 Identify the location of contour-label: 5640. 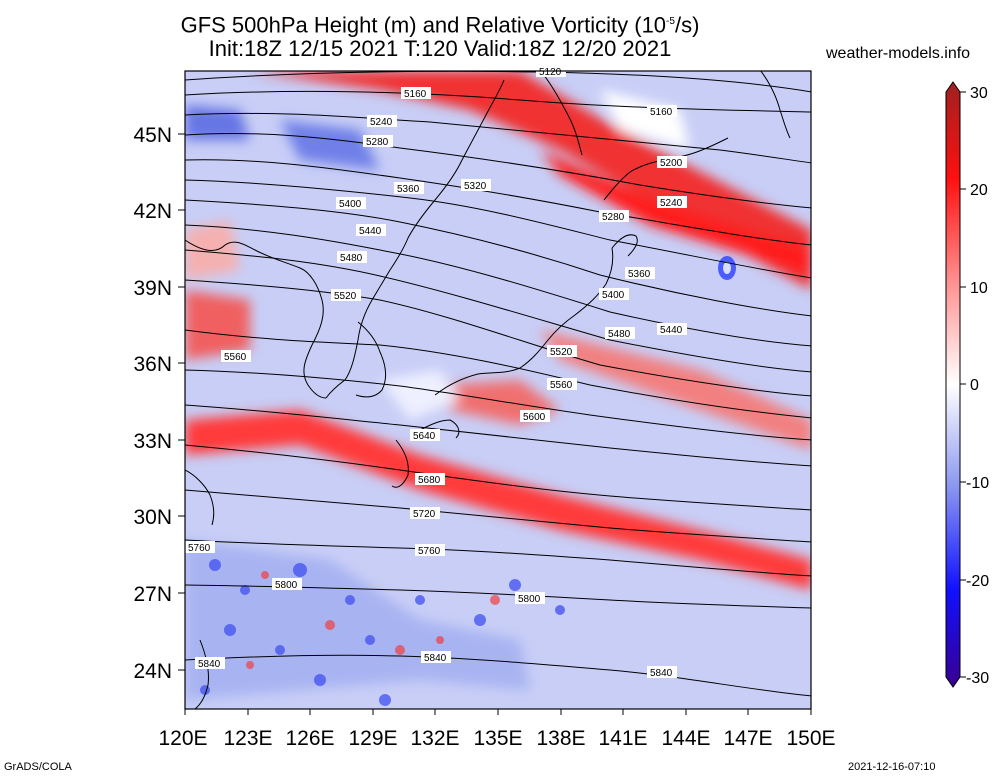
(424, 436).